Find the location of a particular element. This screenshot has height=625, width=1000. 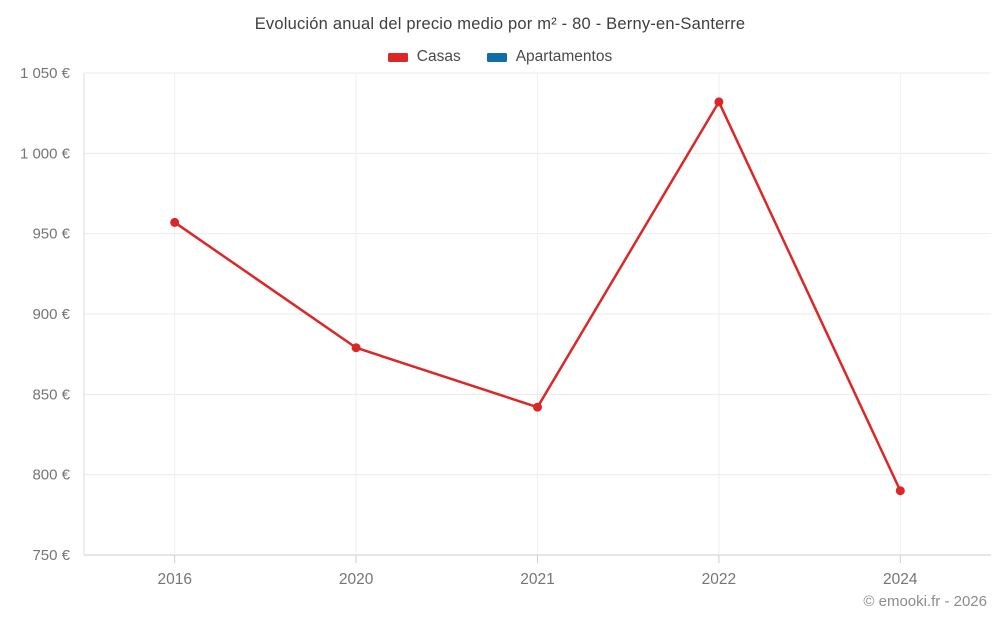

x-axis-tick-label: 2021 is located at coordinates (537, 579).